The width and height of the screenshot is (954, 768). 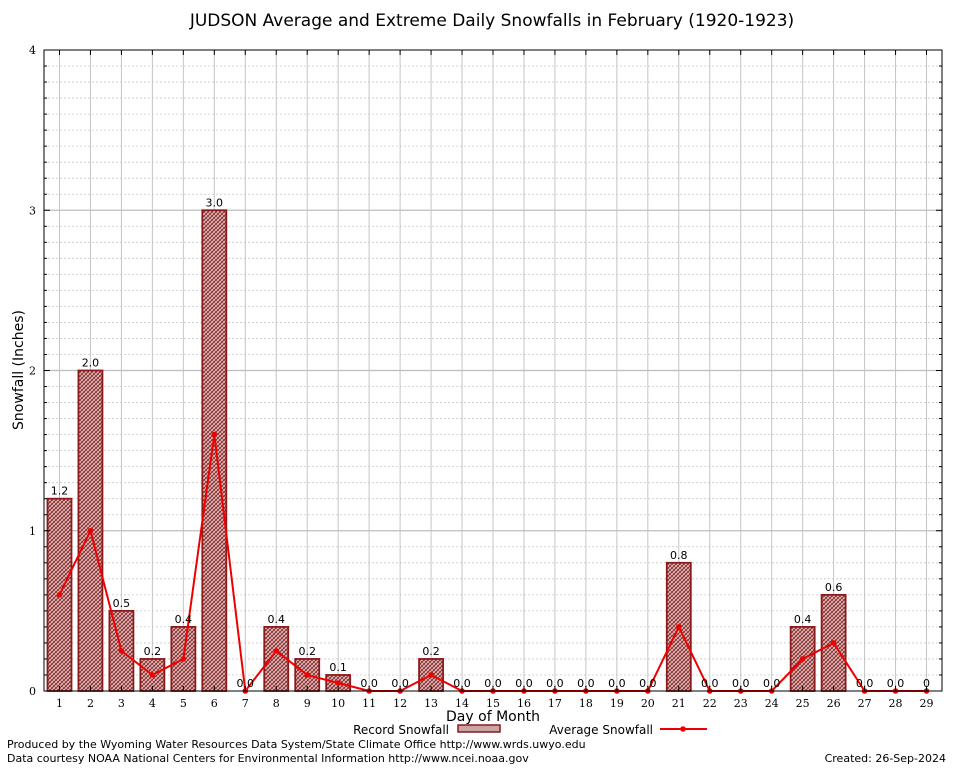 I want to click on x-tick-label: 4, so click(x=152, y=703).